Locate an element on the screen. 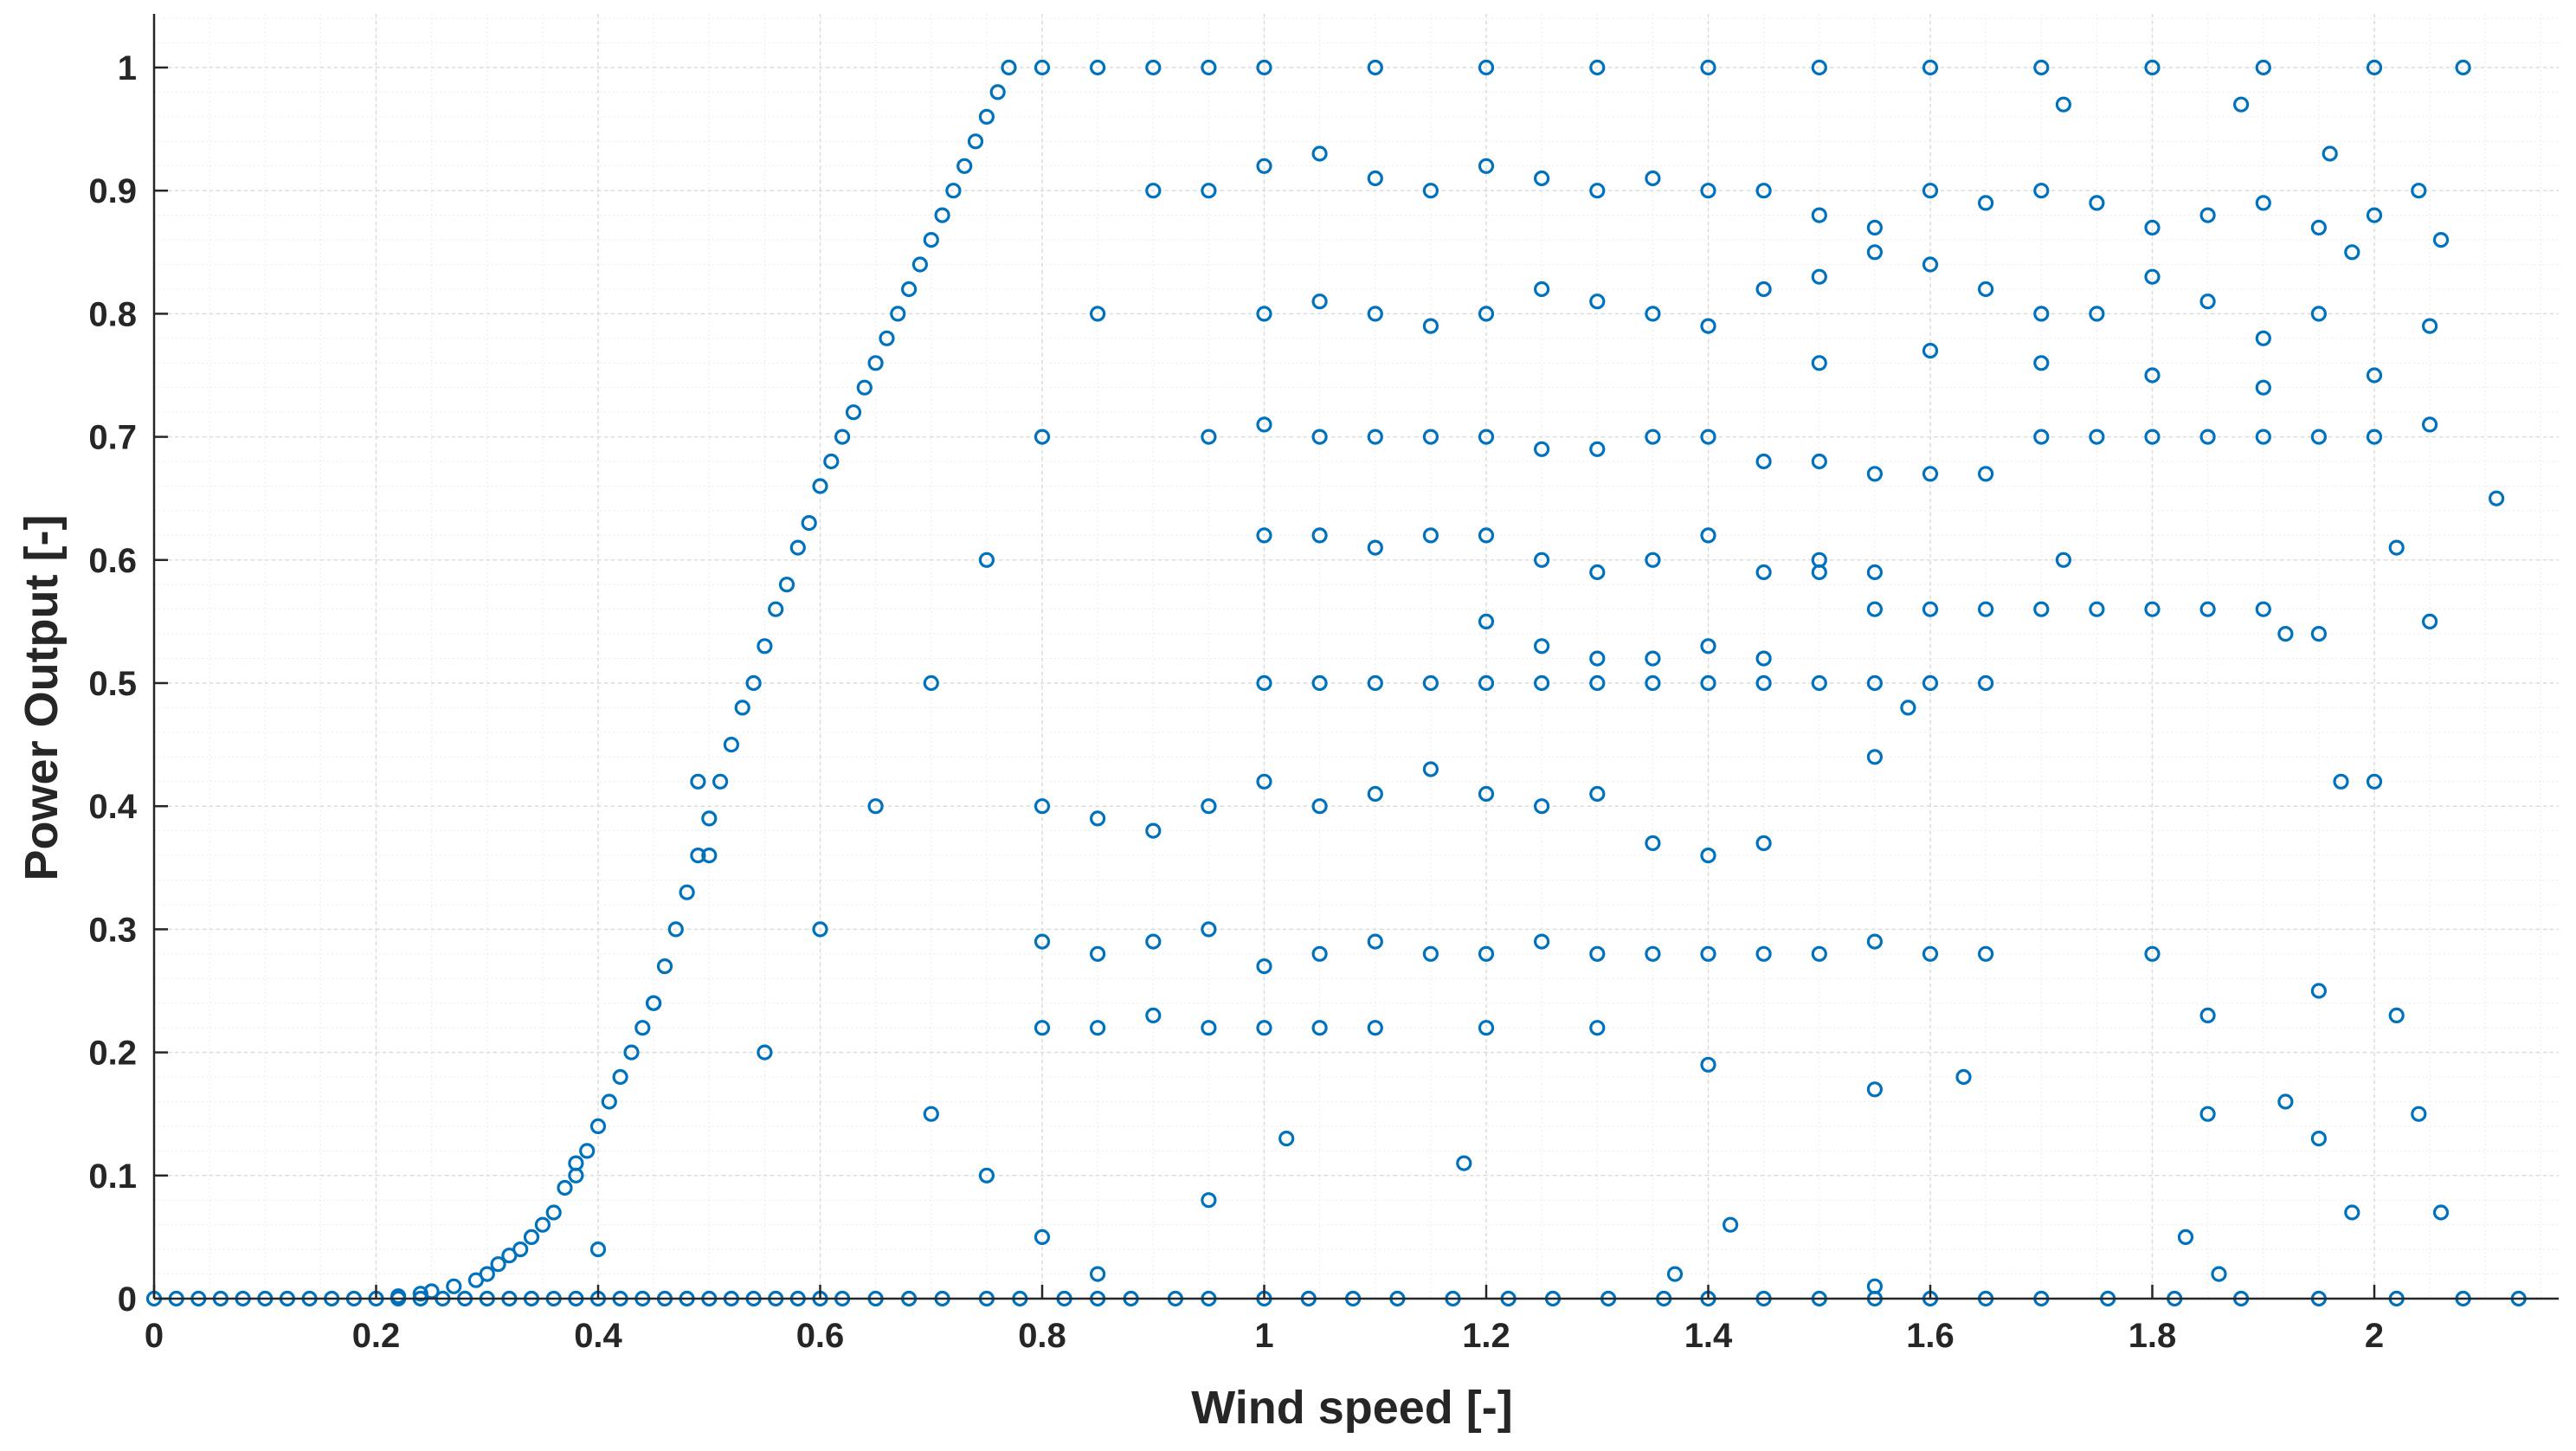  x-tick-label: 0.2 is located at coordinates (376, 1336).